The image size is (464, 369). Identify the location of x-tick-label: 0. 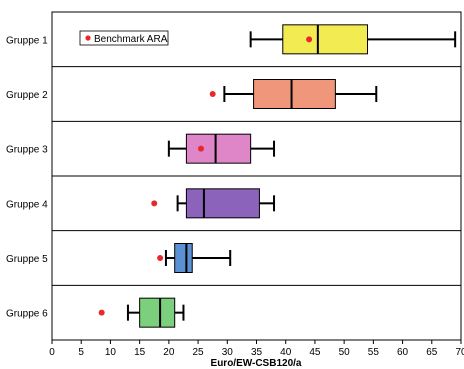
(52, 352).